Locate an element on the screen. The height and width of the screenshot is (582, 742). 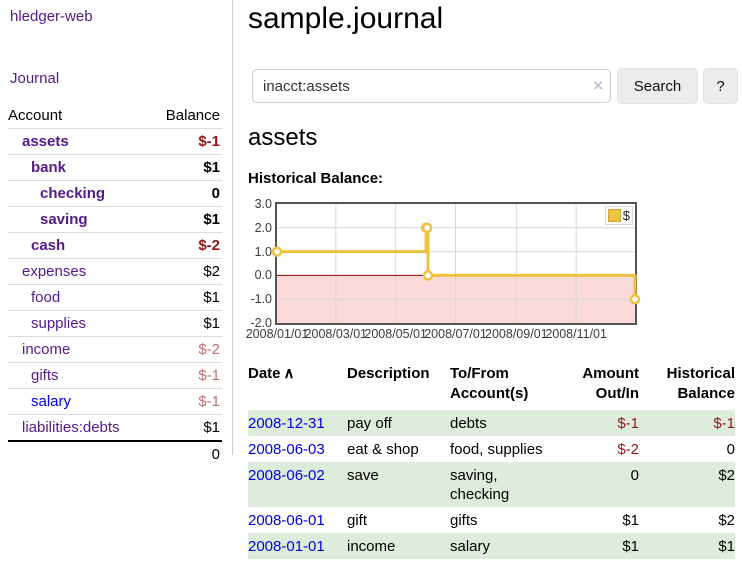
chart-legend: $ is located at coordinates (618, 215).